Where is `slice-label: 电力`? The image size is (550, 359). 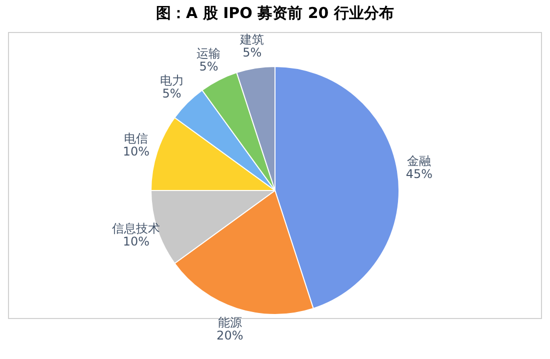 slice-label: 电力 is located at coordinates (172, 80).